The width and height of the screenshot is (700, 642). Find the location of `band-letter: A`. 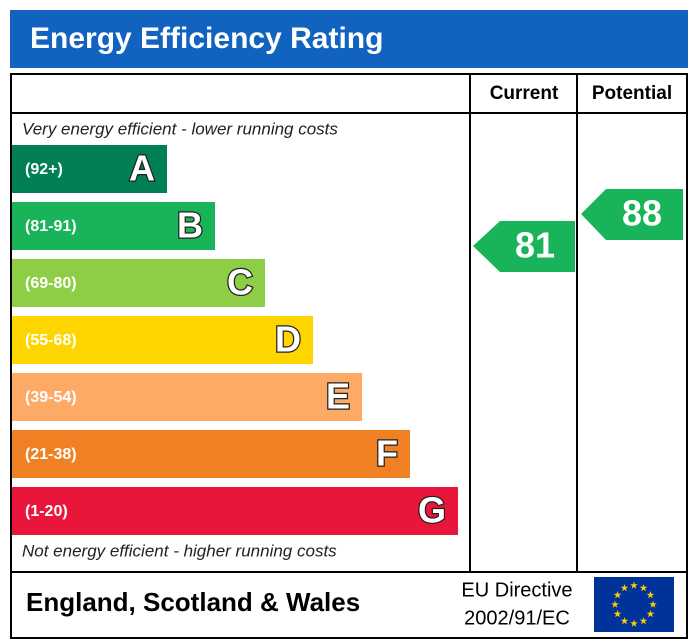

band-letter: A is located at coordinates (142, 168).